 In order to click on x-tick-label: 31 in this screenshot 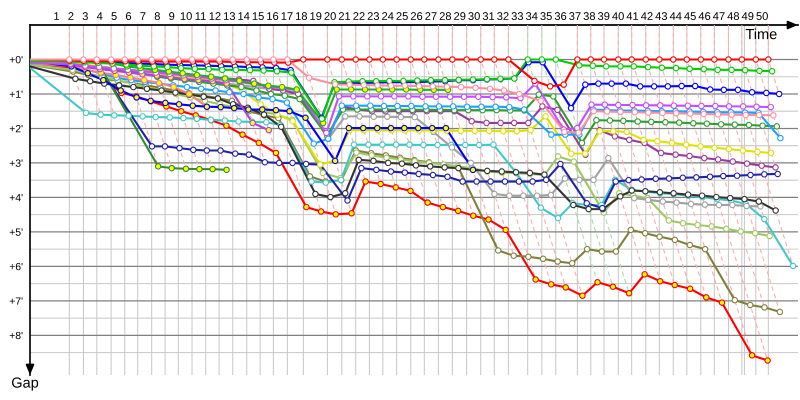, I will do `click(488, 16)`.